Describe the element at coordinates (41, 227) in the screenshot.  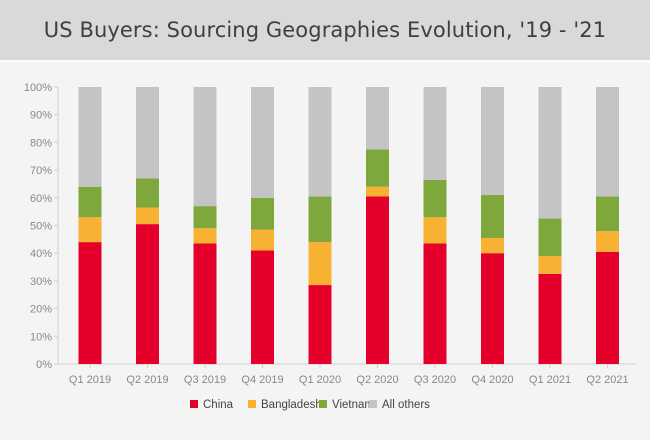
I see `y-tick-label: 50%` at that location.